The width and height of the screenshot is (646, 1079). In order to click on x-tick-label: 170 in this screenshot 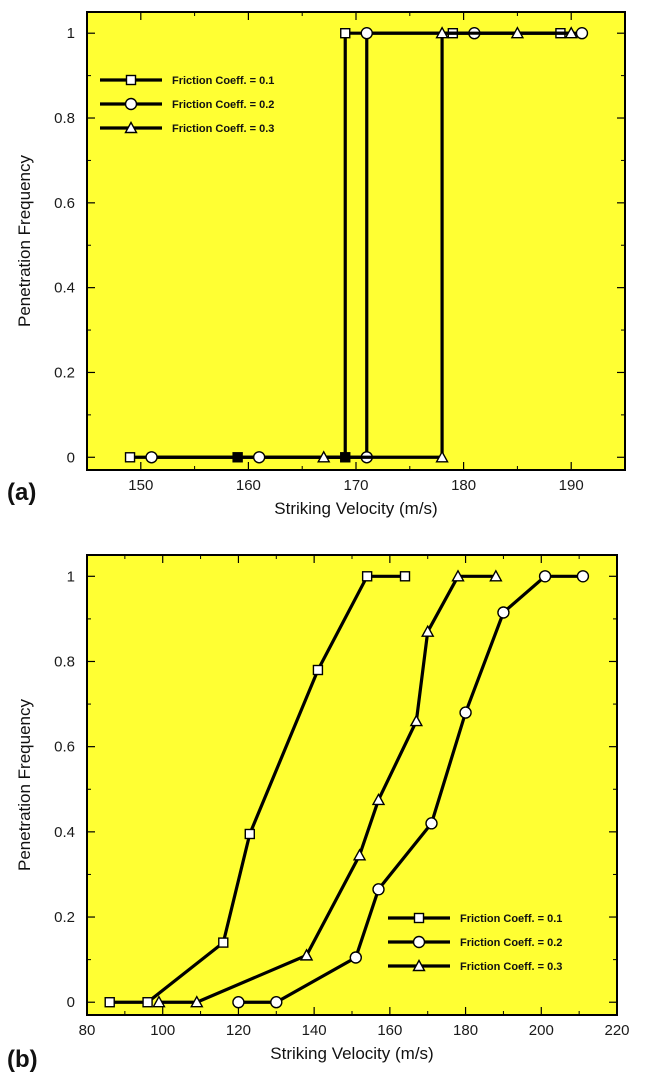, I will do `click(355, 485)`.